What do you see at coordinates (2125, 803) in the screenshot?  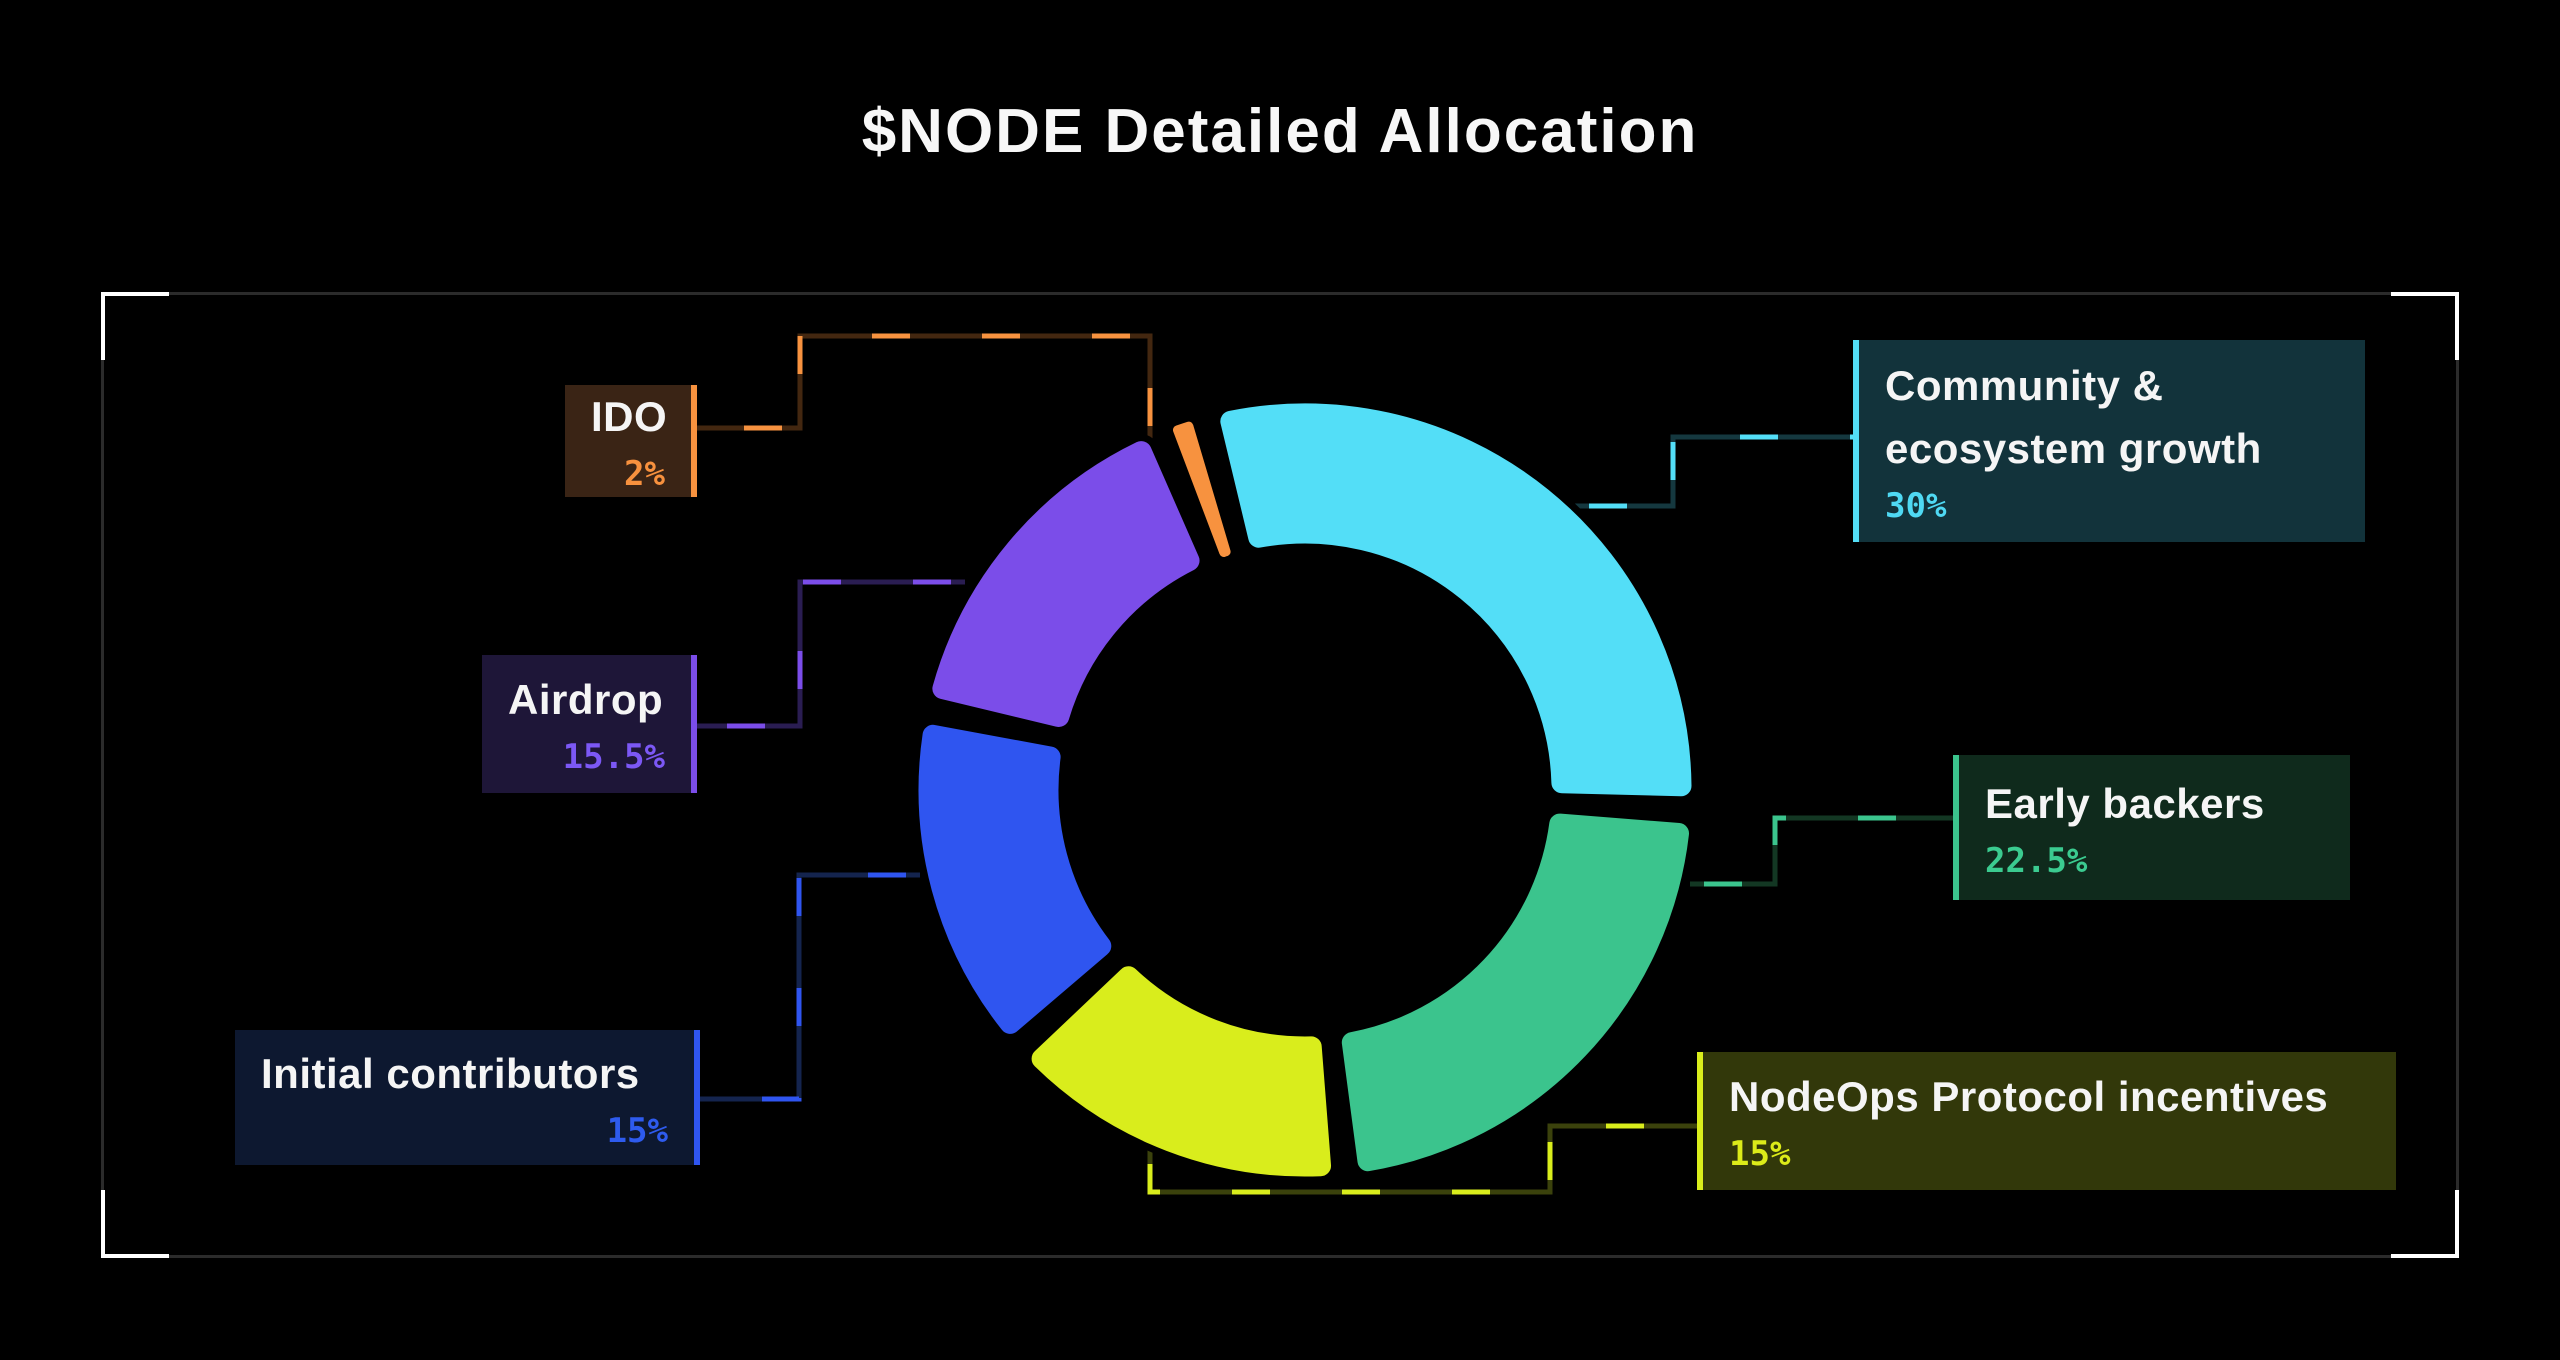 I see `callout-label: Early backers` at bounding box center [2125, 803].